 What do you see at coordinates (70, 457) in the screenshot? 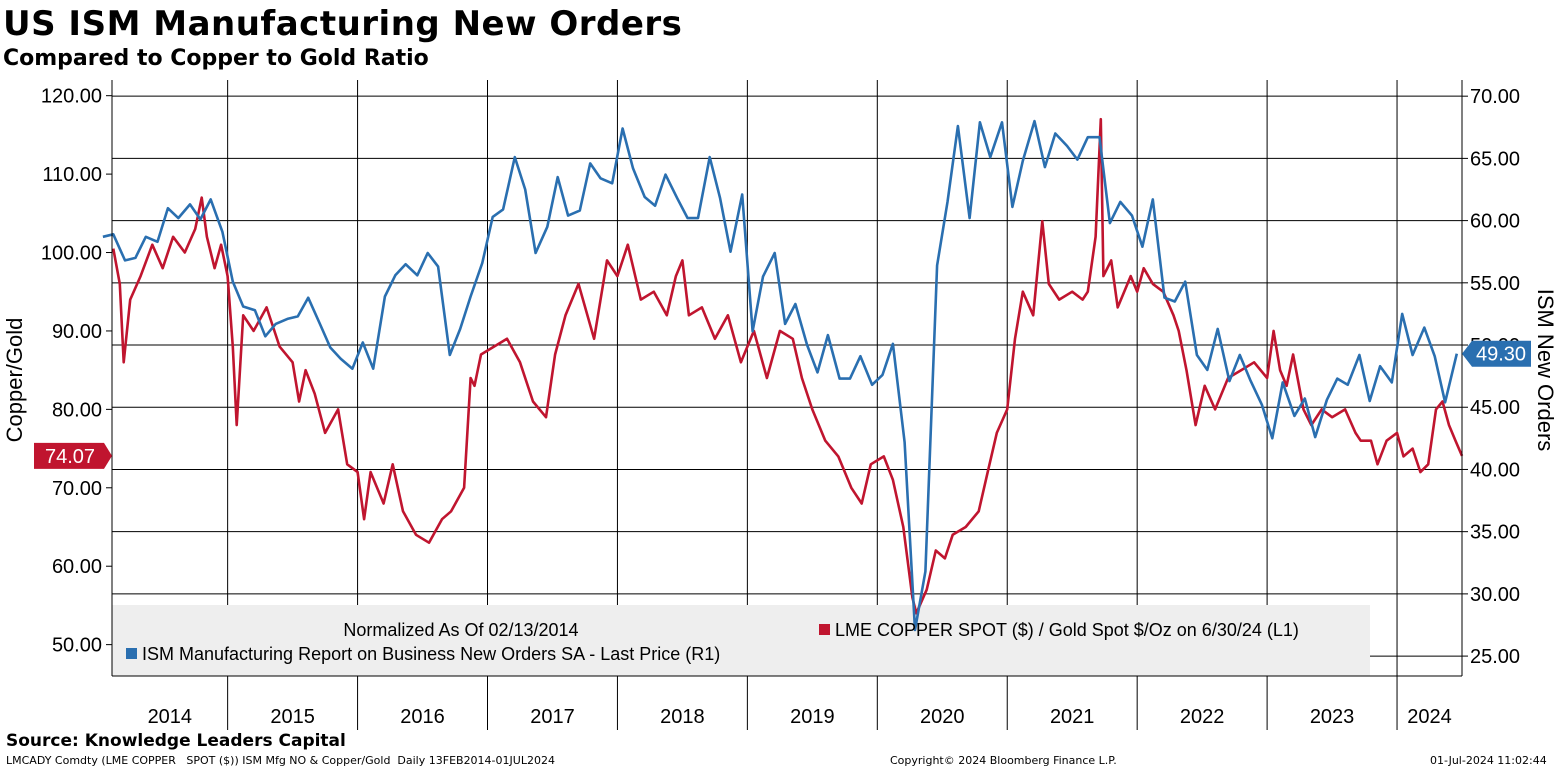
I see `left-last-value-label: 74.07` at bounding box center [70, 457].